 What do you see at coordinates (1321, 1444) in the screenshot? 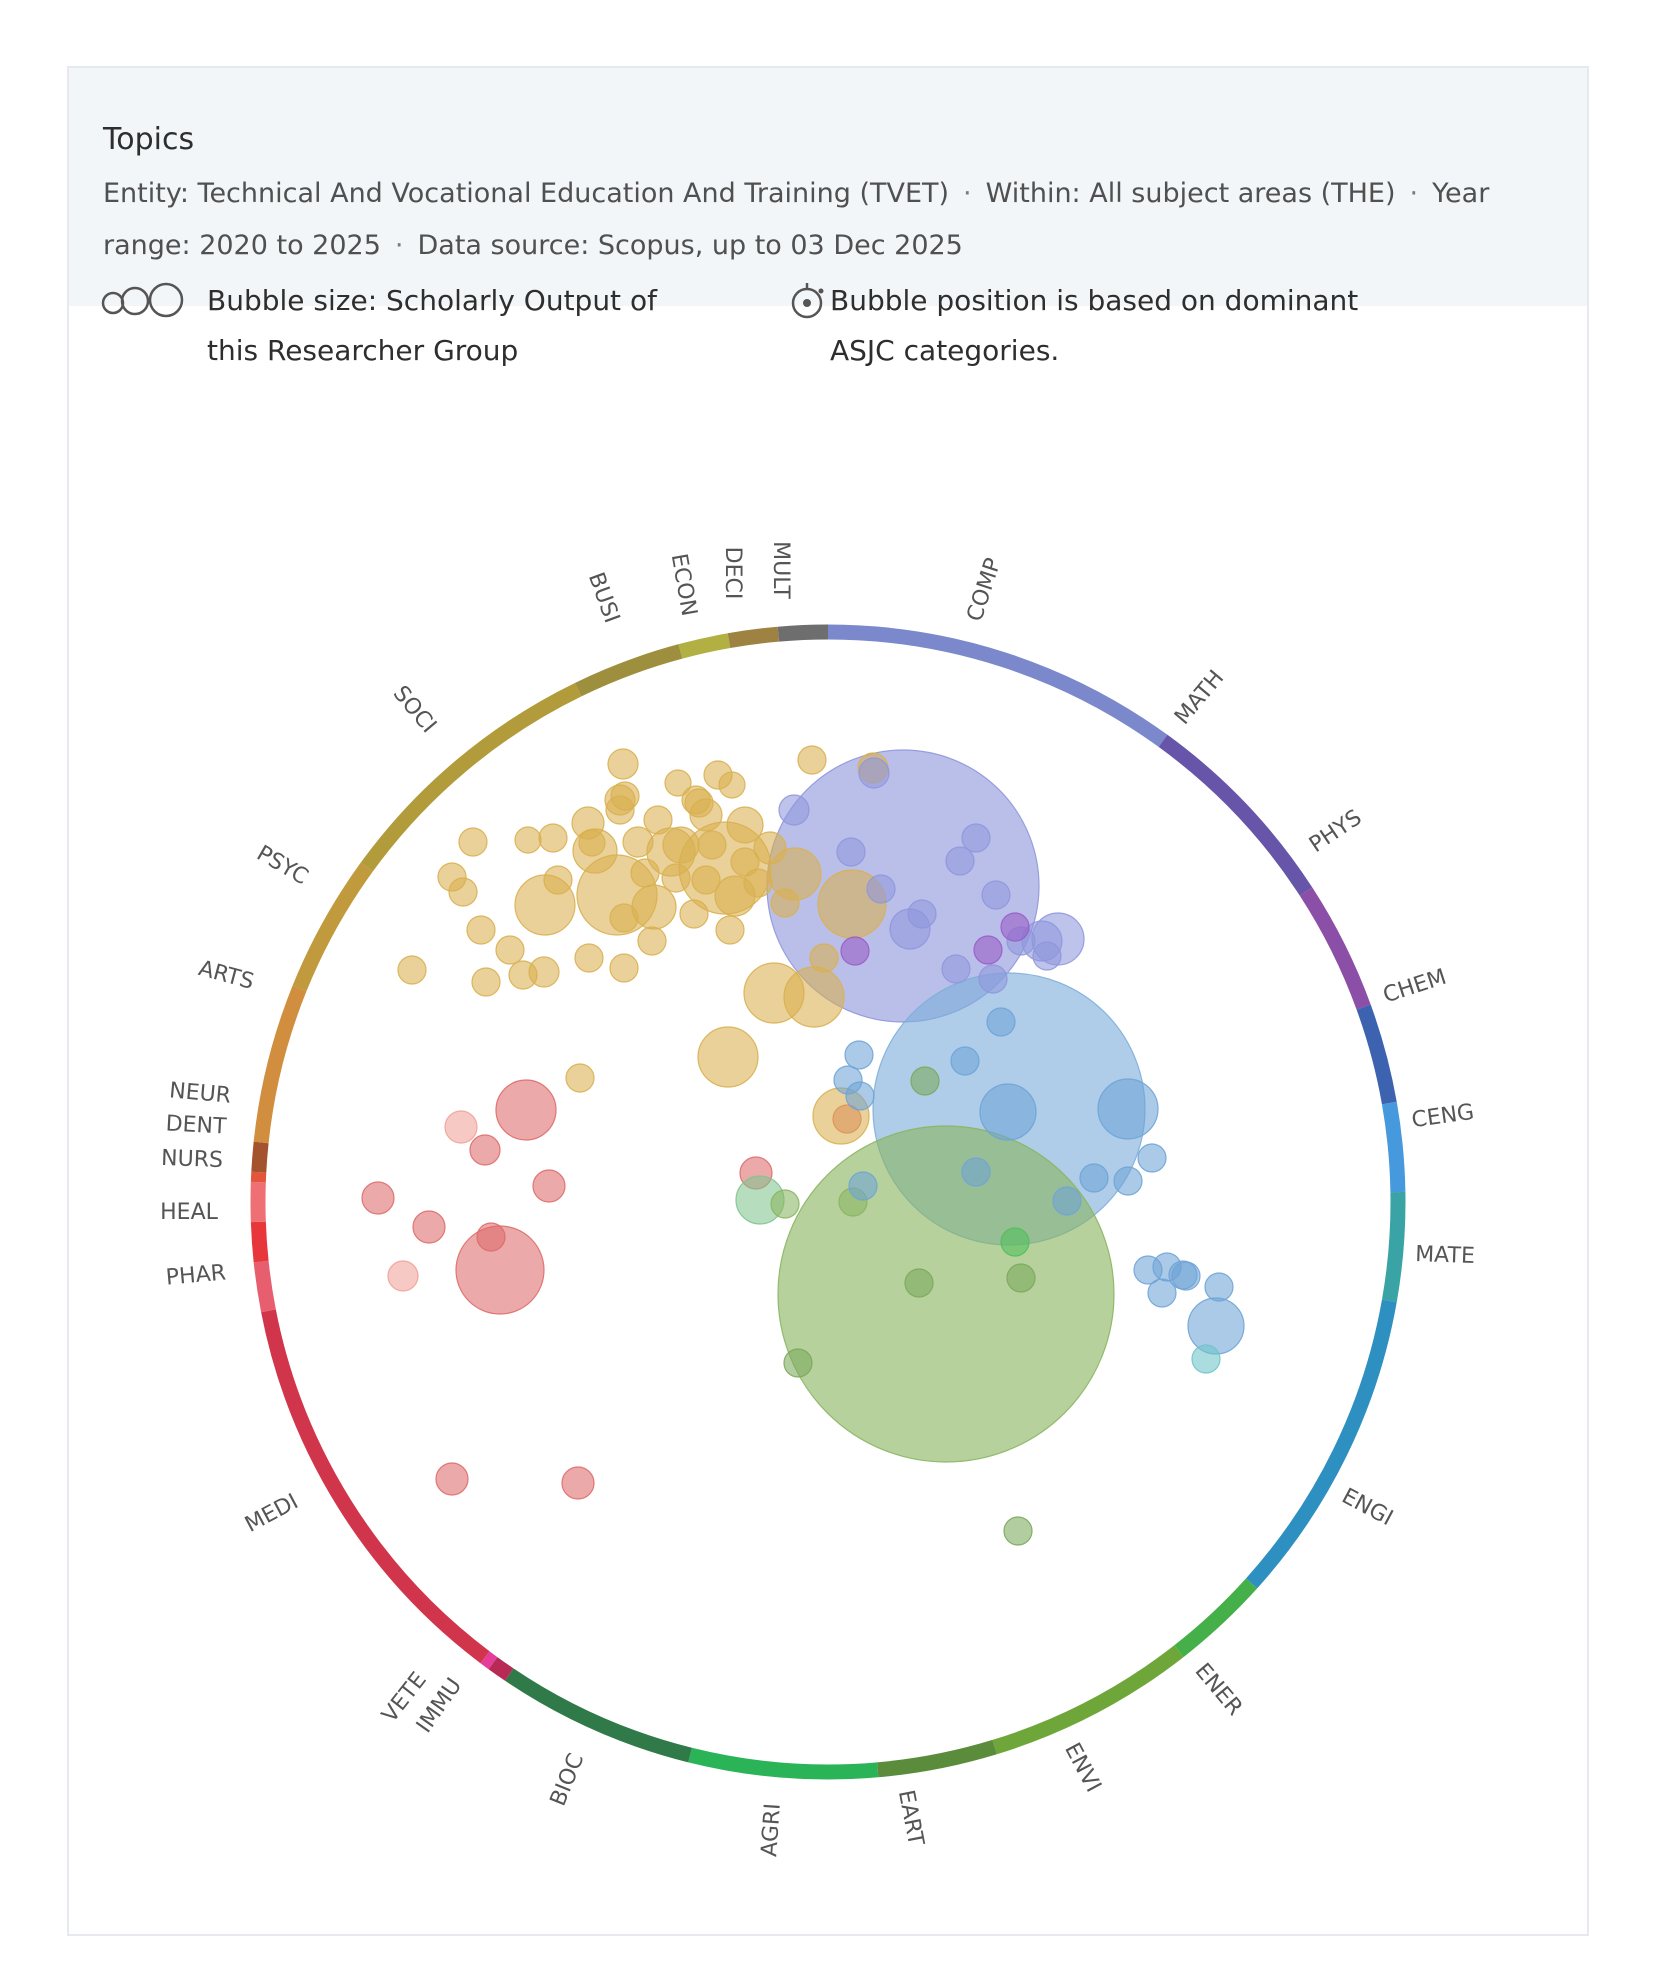
I see `ring-segment-engi` at bounding box center [1321, 1444].